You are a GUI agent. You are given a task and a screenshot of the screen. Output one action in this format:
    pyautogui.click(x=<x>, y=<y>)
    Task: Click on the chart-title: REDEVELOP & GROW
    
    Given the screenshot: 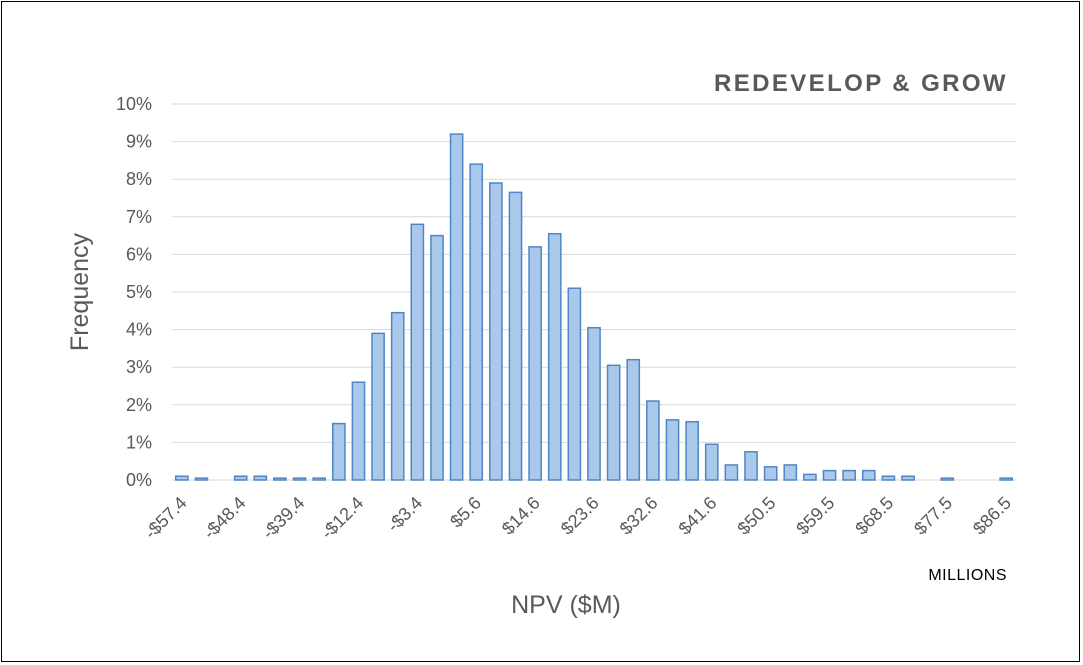 What is the action you would take?
    pyautogui.click(x=861, y=83)
    